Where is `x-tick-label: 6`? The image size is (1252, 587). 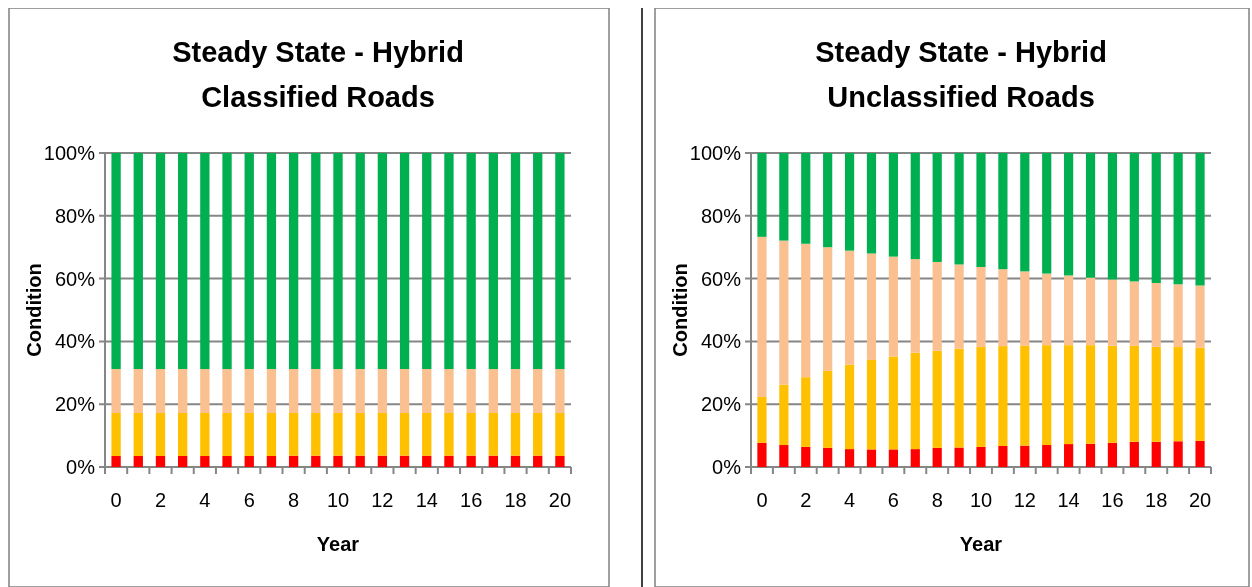 x-tick-label: 6 is located at coordinates (249, 500).